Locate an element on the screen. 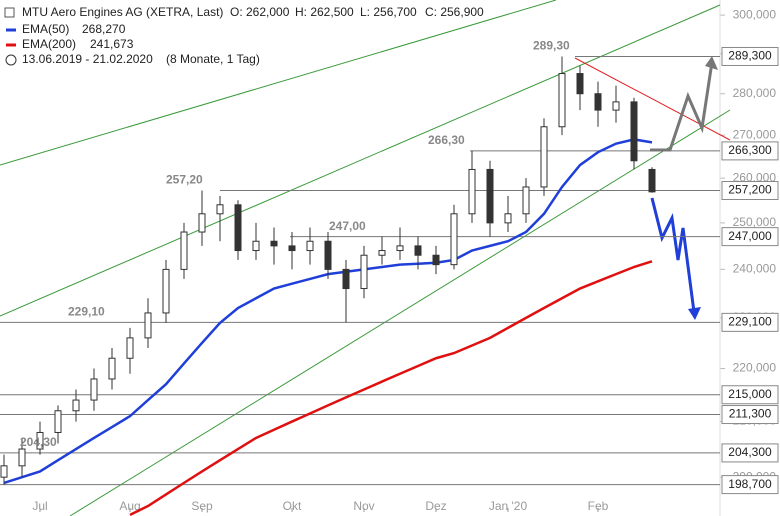 This screenshot has width=780, height=516. level-label: 229,100 is located at coordinates (750, 322).